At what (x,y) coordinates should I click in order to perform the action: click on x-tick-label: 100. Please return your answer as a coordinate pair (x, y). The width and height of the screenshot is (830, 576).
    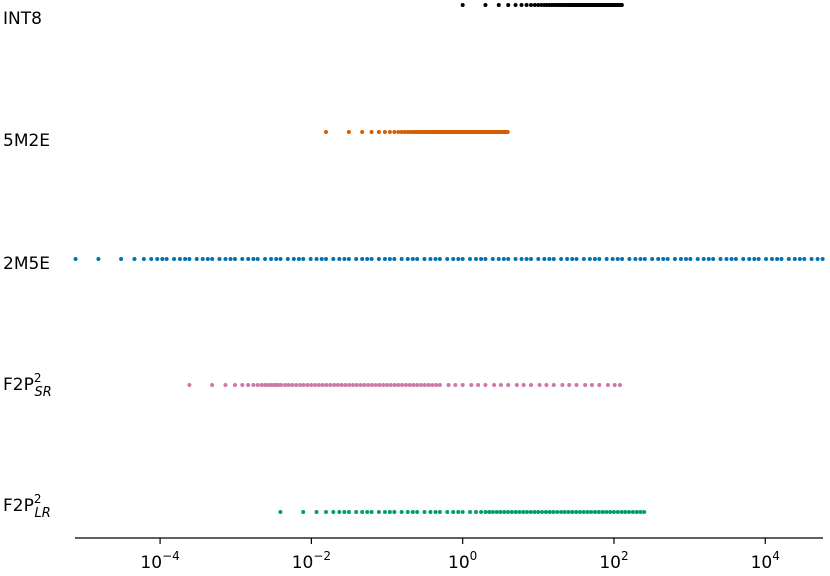
    Looking at the image, I should click on (462, 561).